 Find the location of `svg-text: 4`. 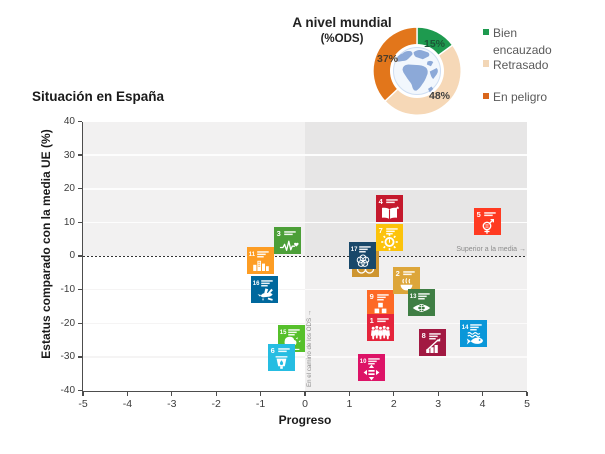

svg-text: 4 is located at coordinates (380, 201).